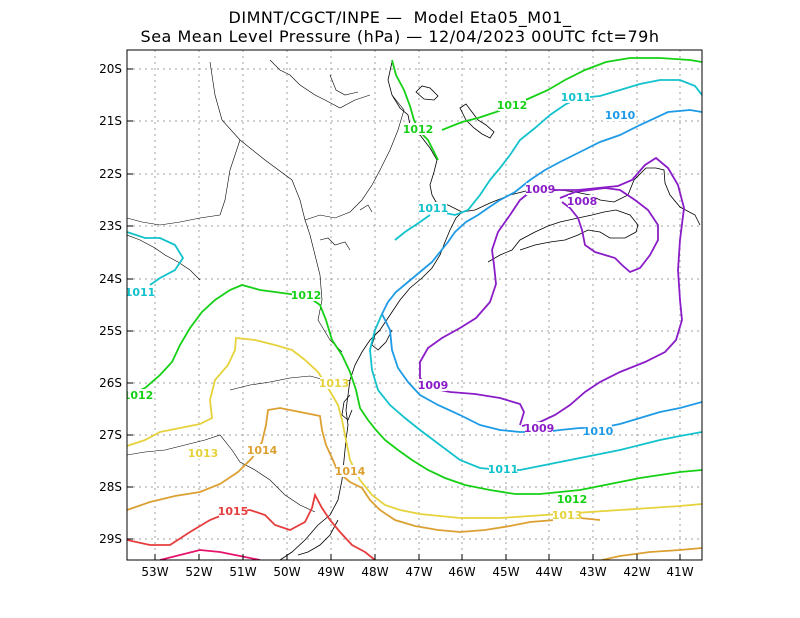 This screenshot has height=618, width=800. What do you see at coordinates (110, 121) in the screenshot?
I see `y-tick-label: 21S` at bounding box center [110, 121].